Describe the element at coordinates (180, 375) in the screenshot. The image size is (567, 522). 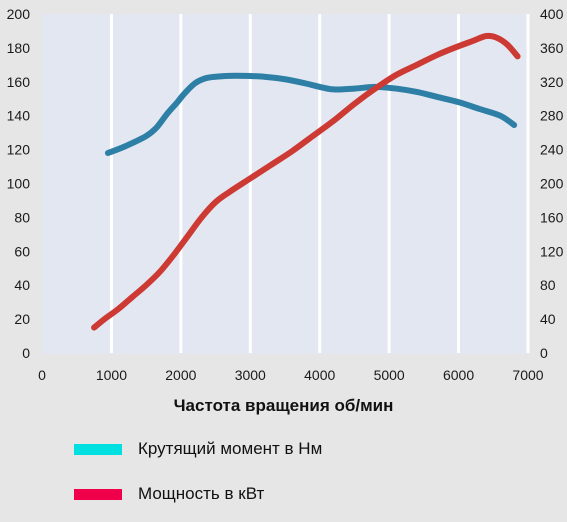
I see `x-tick-2000: 2000` at that location.